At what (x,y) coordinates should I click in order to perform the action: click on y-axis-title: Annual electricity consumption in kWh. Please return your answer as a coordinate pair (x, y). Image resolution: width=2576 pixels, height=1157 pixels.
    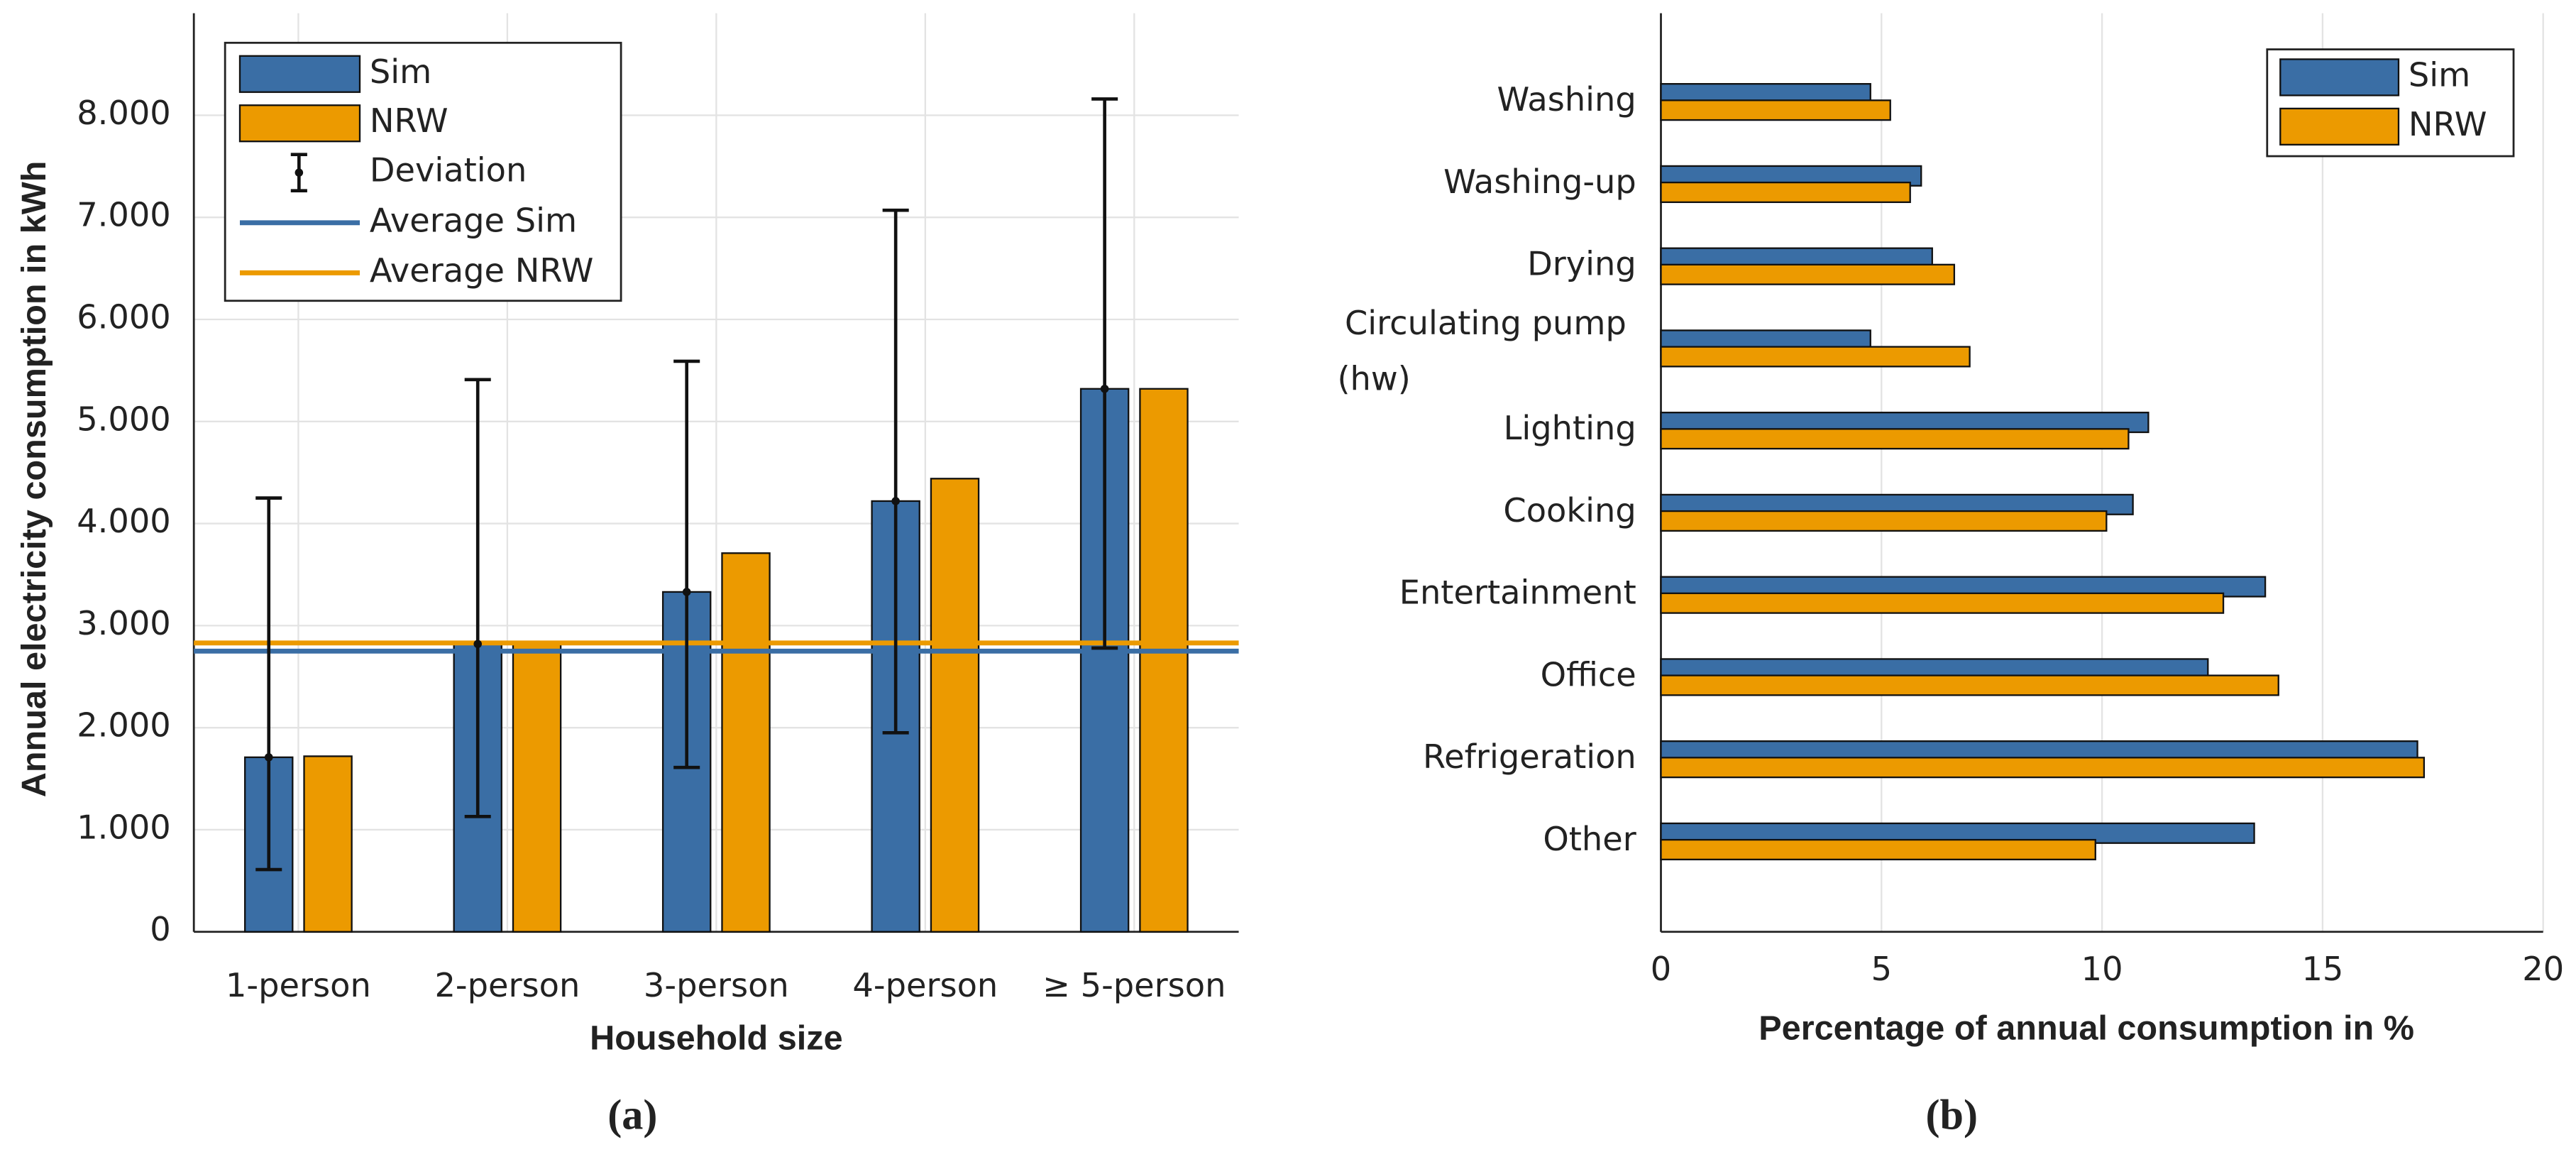
    Looking at the image, I should click on (34, 480).